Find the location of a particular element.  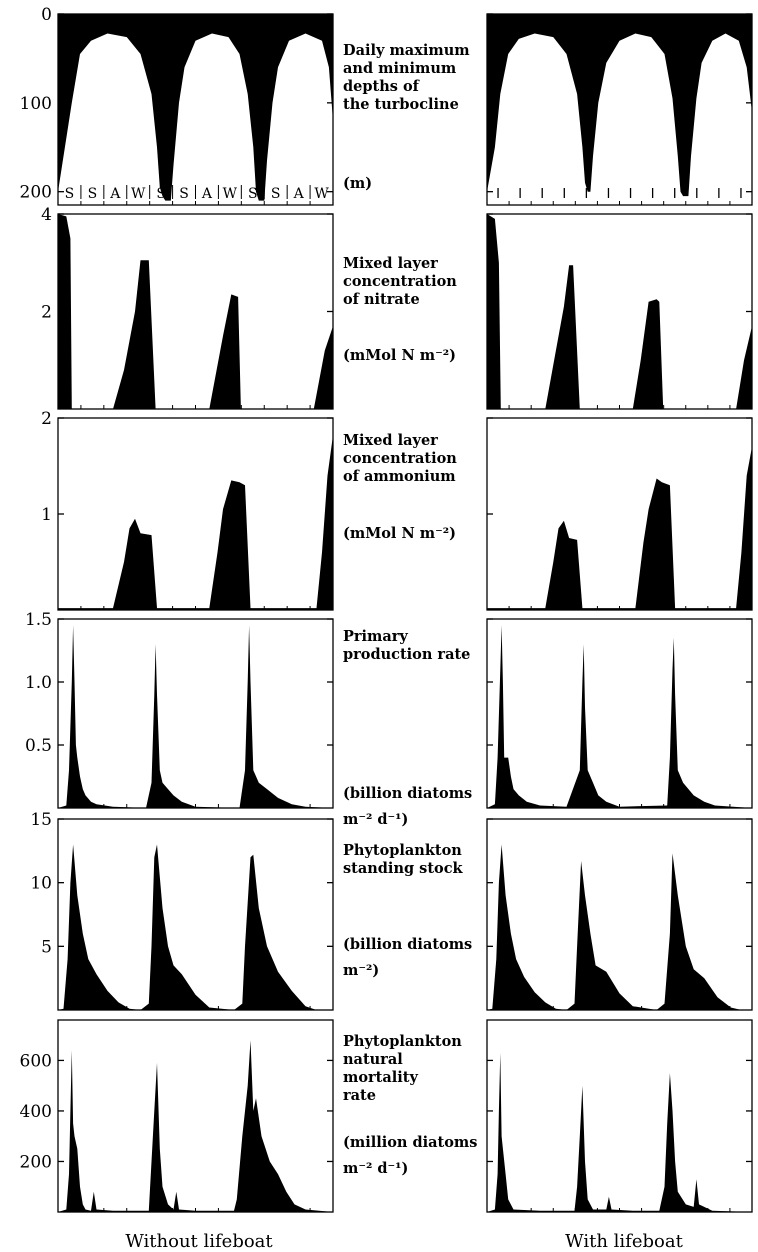

panel-nitrate-without: 24 is located at coordinates (187, 307).